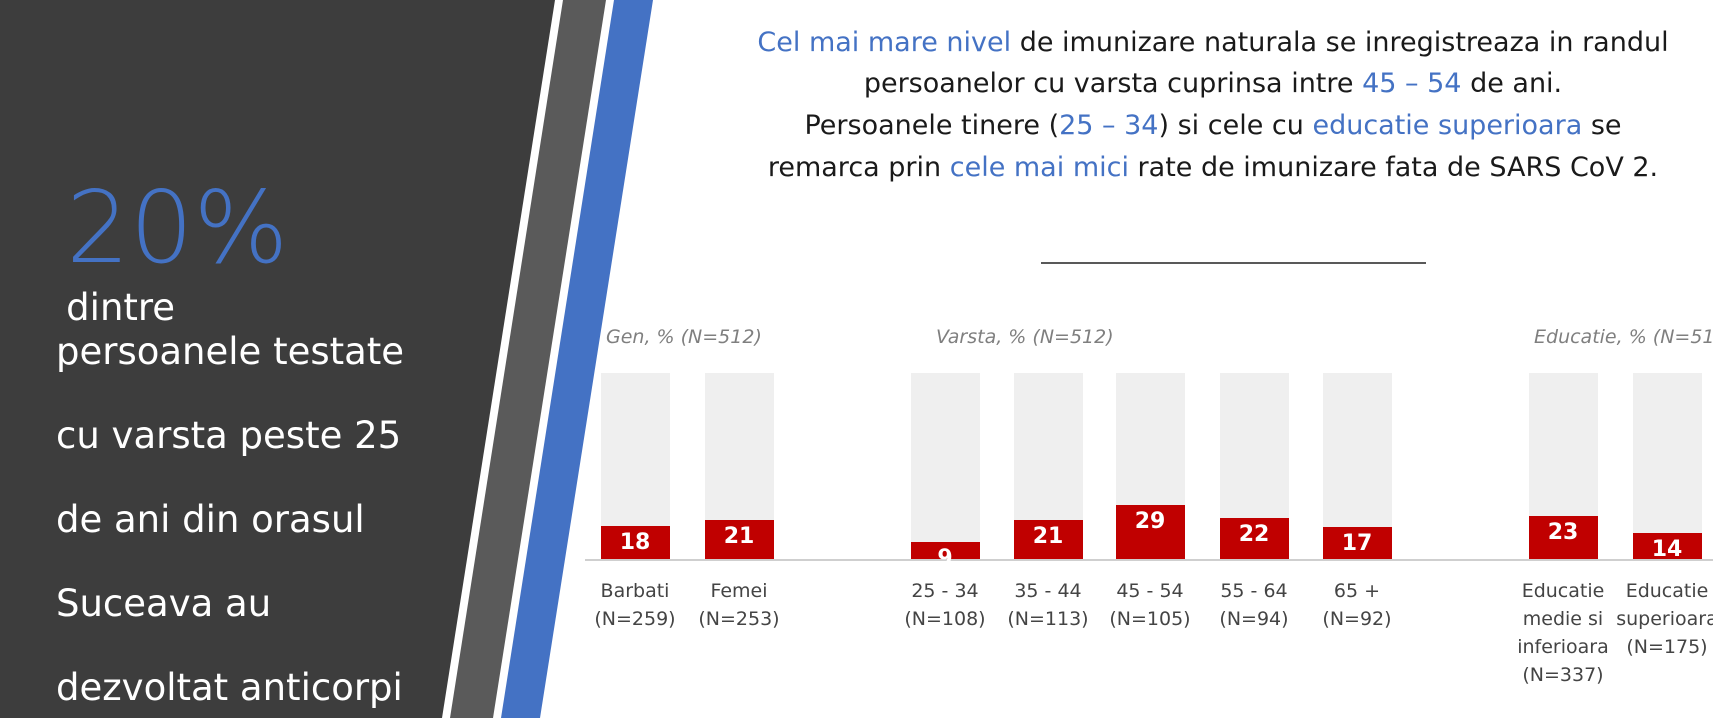  What do you see at coordinates (1563, 633) in the screenshot?
I see `category-label: Educatie medie si inferioara (N=337)` at bounding box center [1563, 633].